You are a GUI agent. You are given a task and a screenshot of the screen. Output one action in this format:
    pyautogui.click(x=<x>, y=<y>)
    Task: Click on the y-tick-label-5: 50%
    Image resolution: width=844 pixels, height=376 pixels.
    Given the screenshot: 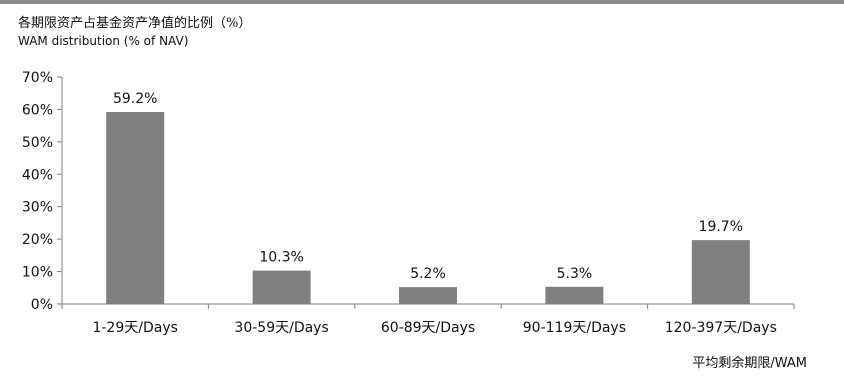 What is the action you would take?
    pyautogui.click(x=37, y=143)
    